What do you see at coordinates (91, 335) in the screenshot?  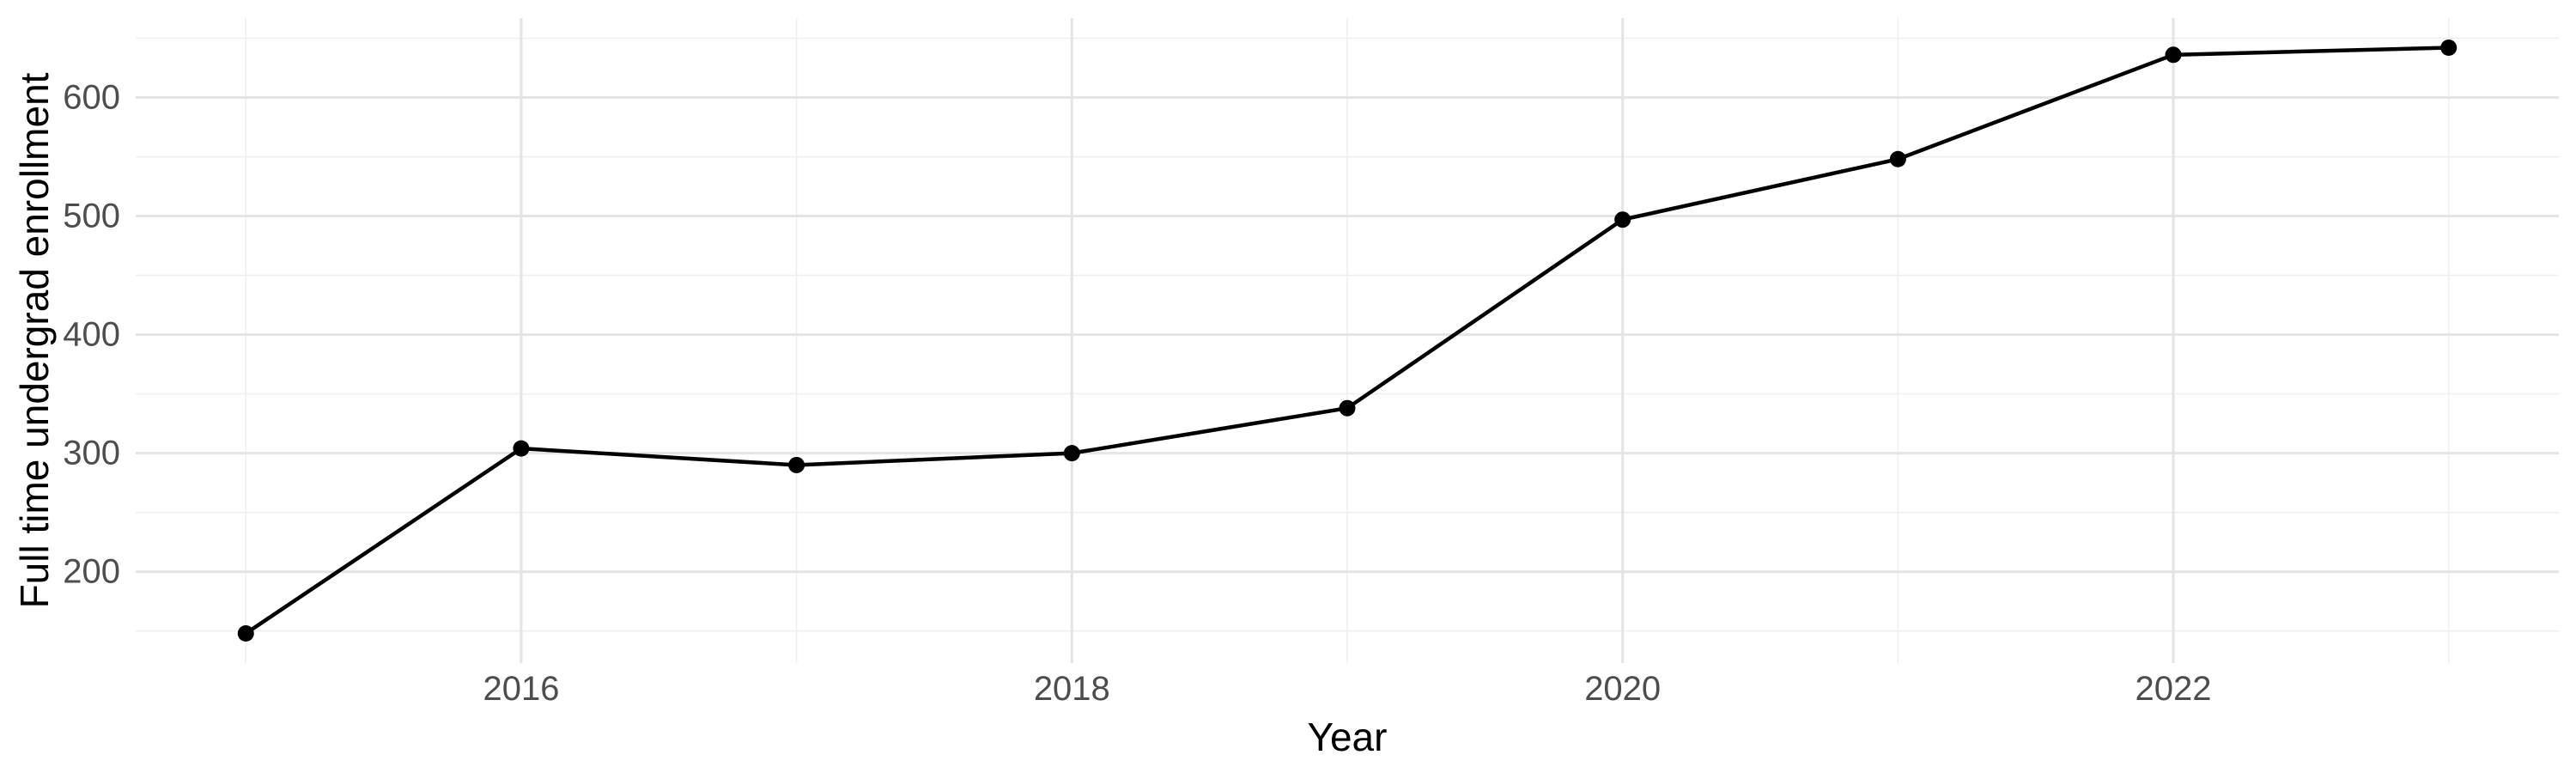 I see `y-tick-label: 400` at bounding box center [91, 335].